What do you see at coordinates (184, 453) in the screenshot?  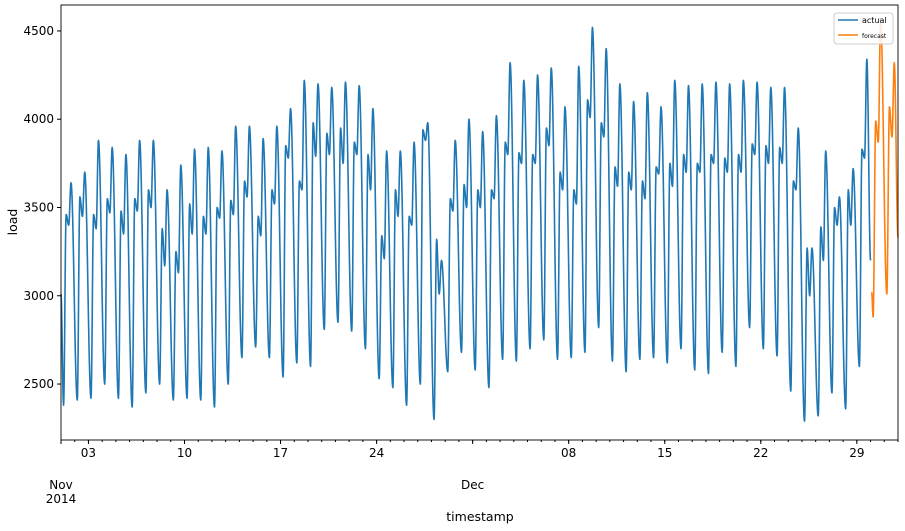 I see `x-tick-label: 10` at bounding box center [184, 453].